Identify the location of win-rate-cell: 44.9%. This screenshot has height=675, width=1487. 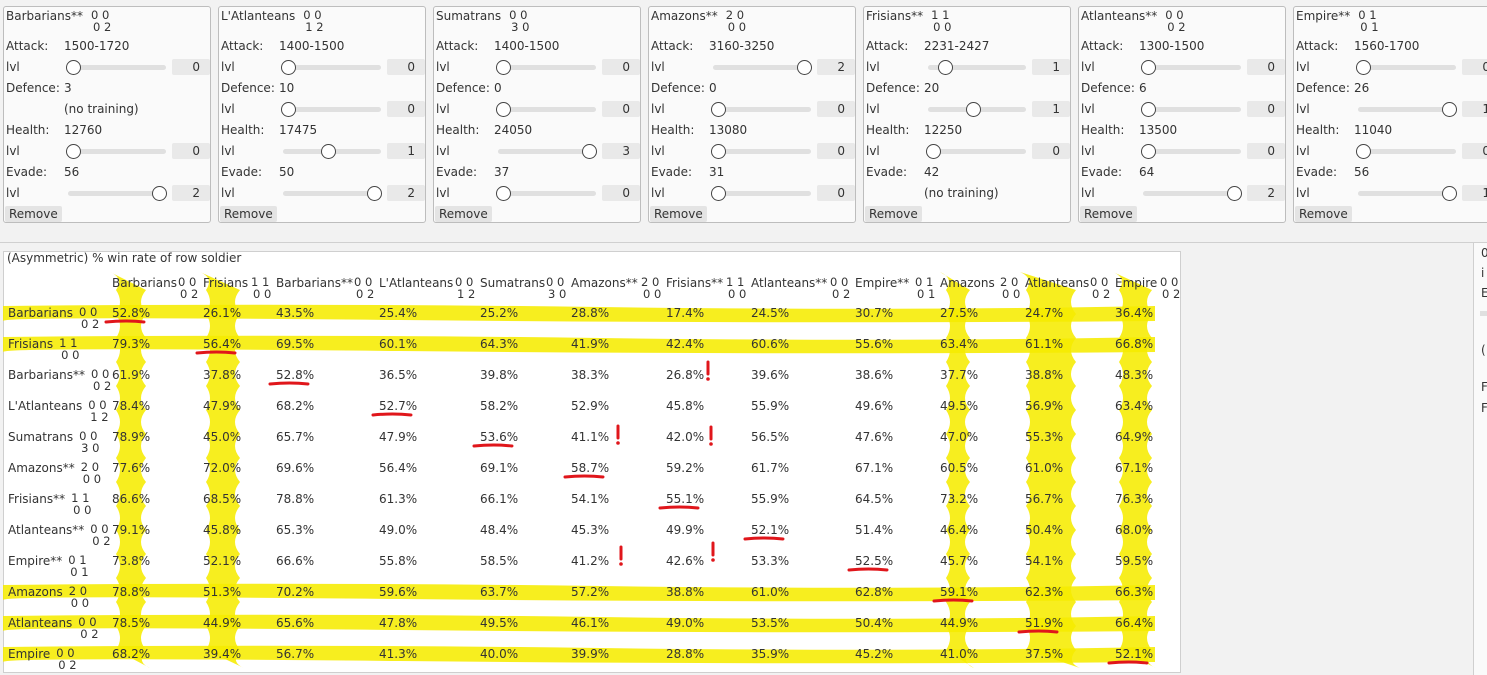
(959, 623).